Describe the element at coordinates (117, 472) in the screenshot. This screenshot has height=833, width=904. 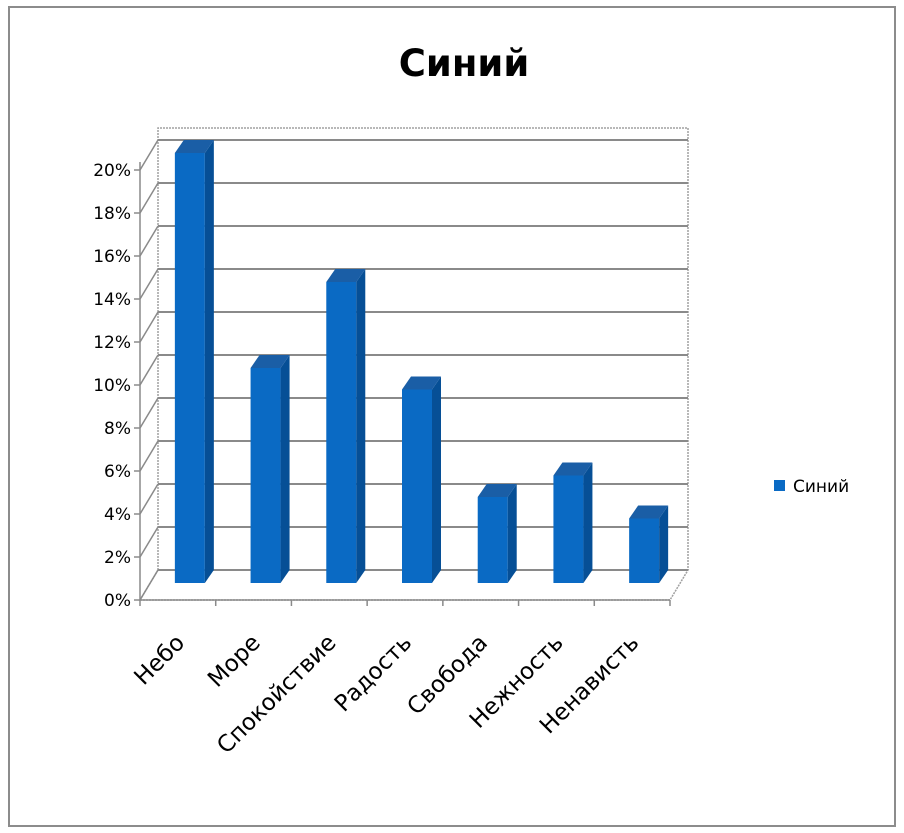
I see `y-tick-label: 6%` at that location.